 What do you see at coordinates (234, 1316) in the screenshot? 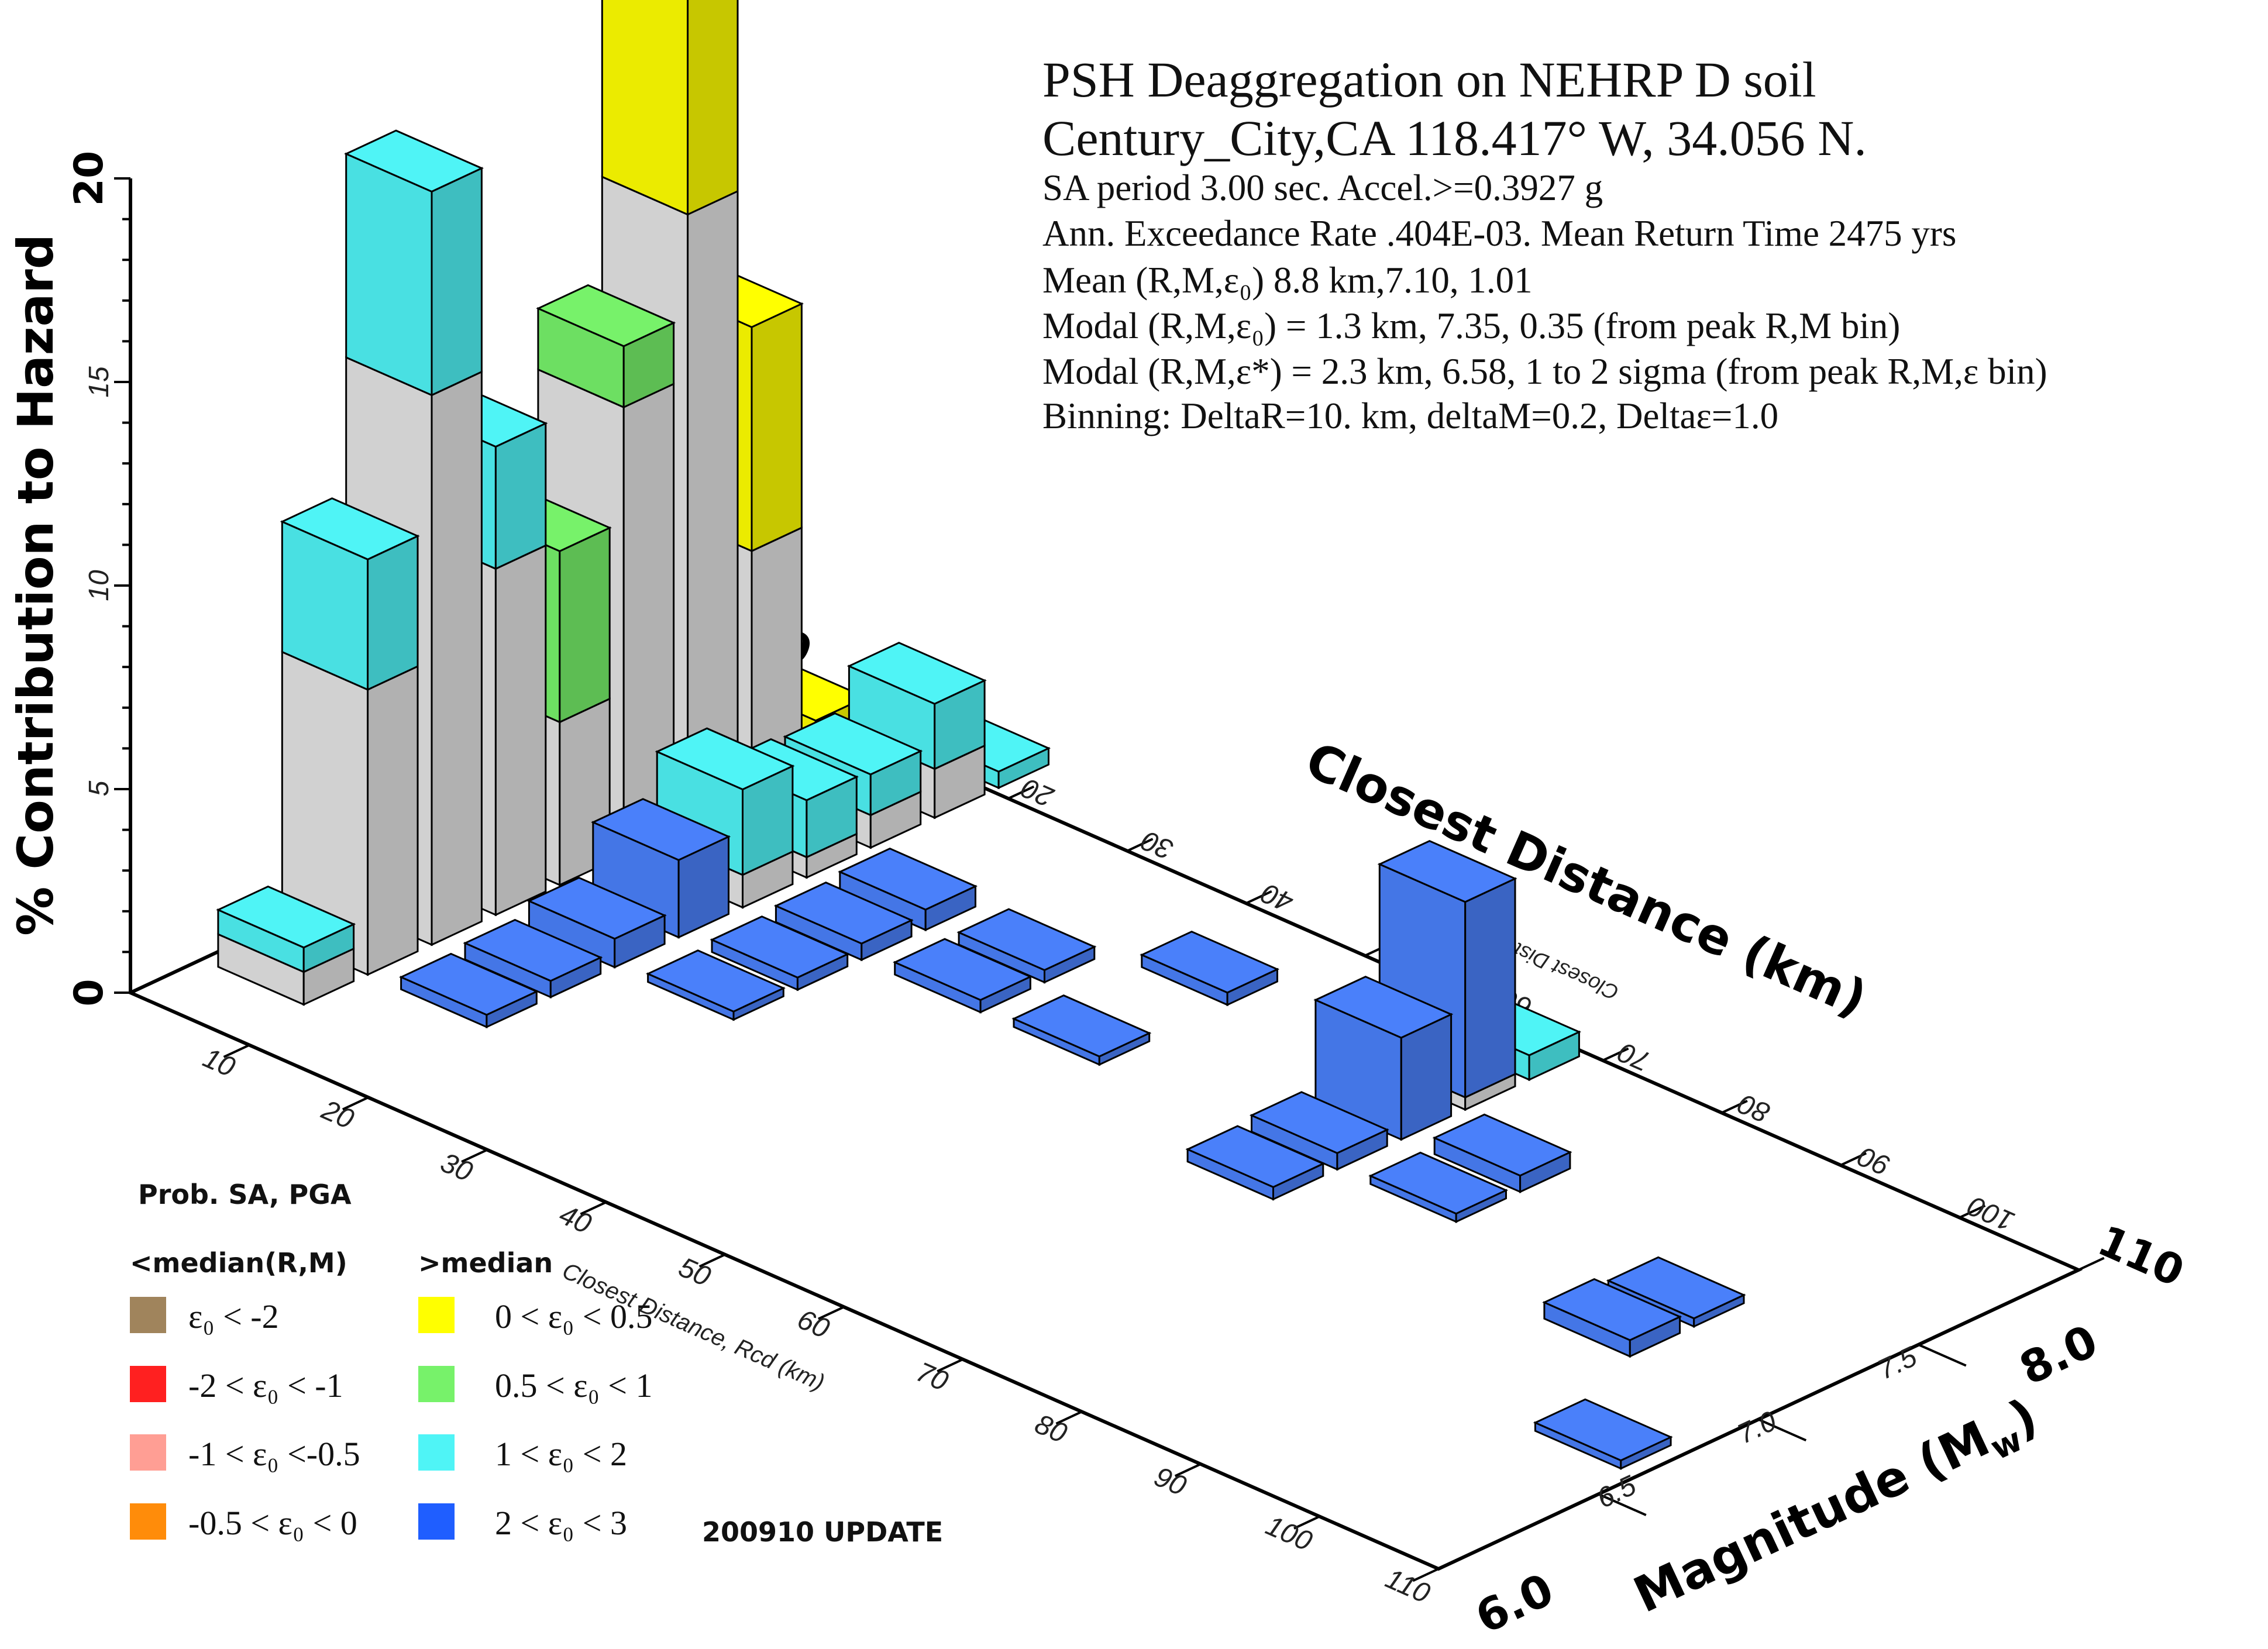
I see `legend-label-eps-lt-neg2: ε₀ < -2` at bounding box center [234, 1316].